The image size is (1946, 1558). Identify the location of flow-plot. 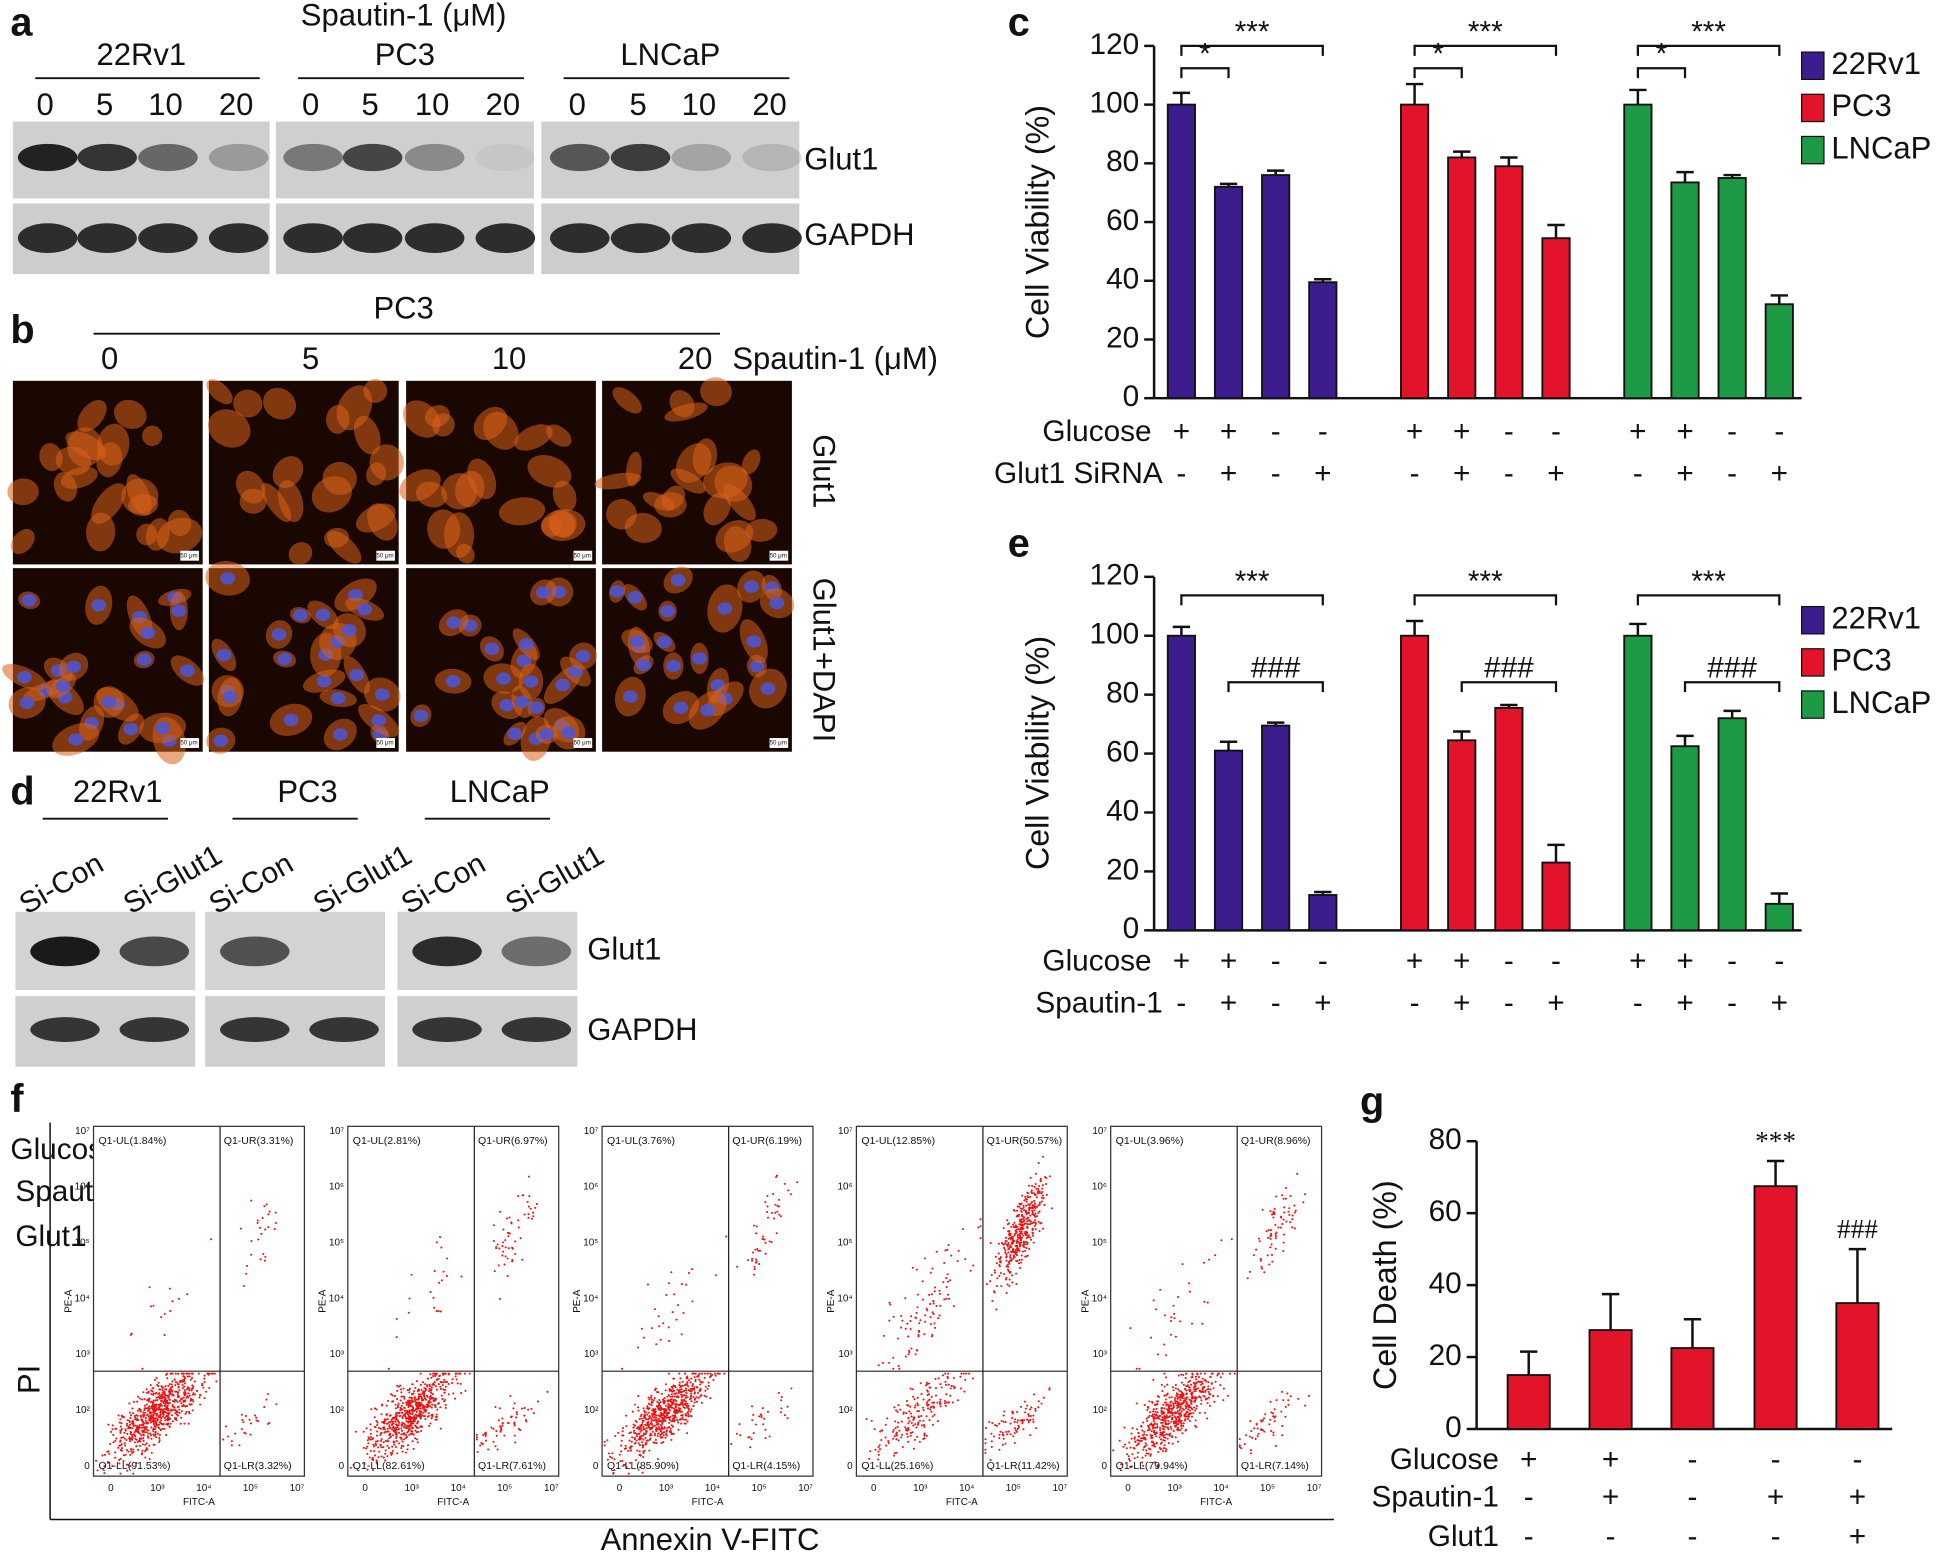
(453, 1301).